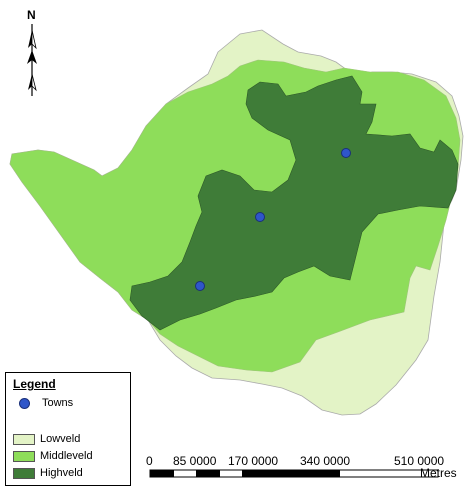  Describe the element at coordinates (34, 384) in the screenshot. I see `legend-title: Legend` at that location.